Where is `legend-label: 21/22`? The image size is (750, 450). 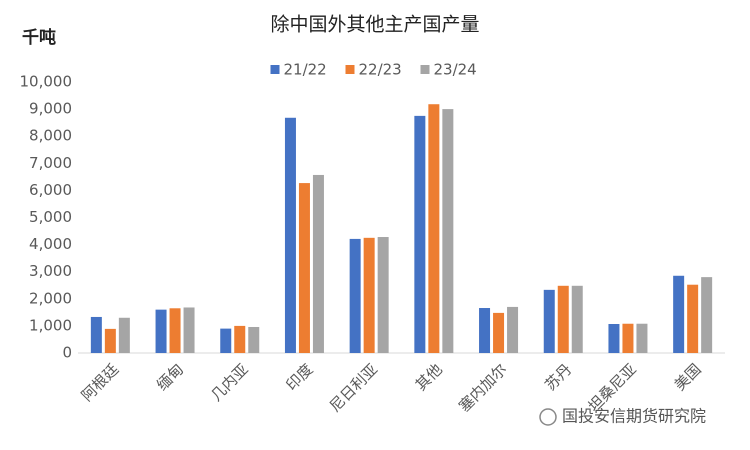
legend-label: 21/22 is located at coordinates (305, 70).